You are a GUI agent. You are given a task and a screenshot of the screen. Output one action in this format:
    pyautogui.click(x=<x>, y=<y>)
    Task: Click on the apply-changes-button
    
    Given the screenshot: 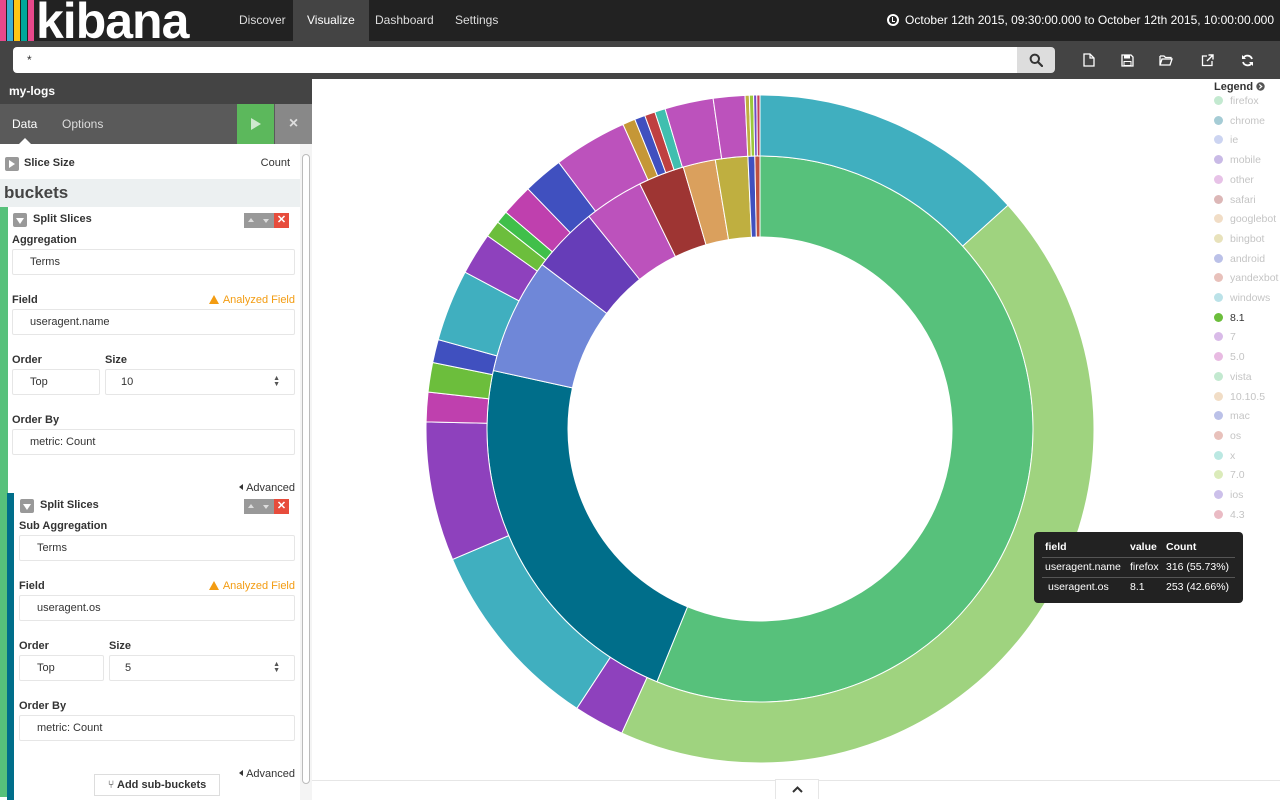 What is the action you would take?
    pyautogui.click(x=255, y=124)
    